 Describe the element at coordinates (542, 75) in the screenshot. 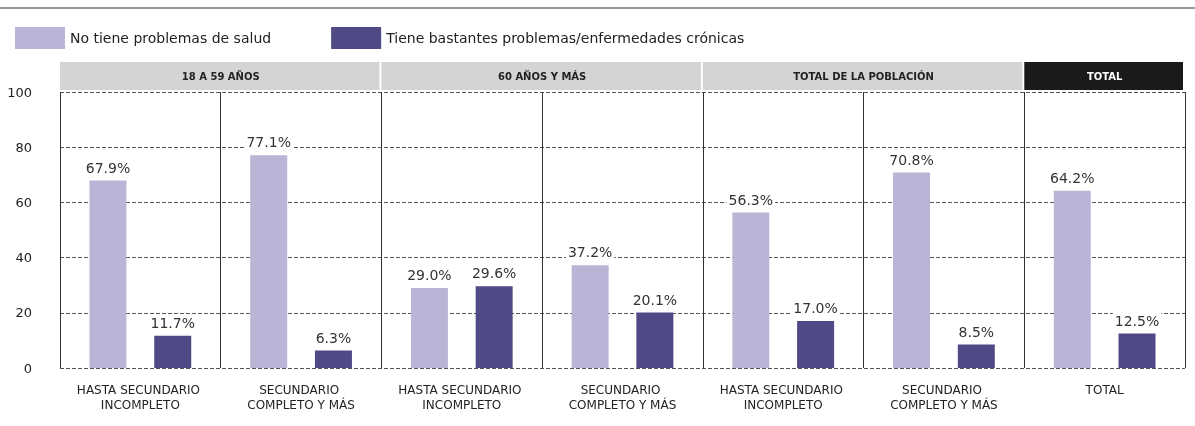

I see `text: 60 AÑOS Y MÁS` at that location.